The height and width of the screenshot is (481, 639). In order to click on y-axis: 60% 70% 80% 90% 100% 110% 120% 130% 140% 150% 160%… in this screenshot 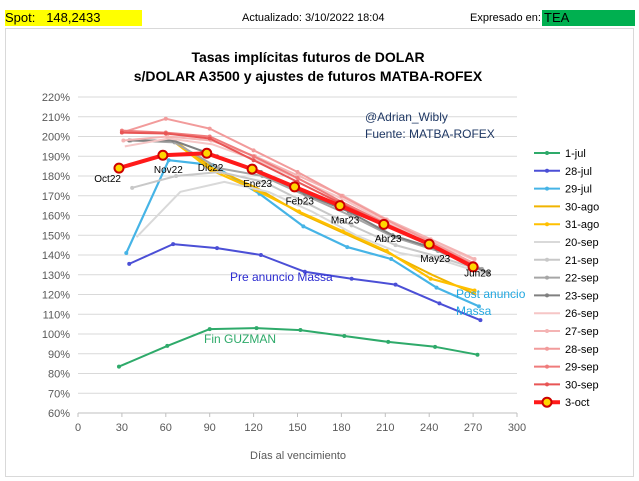, I will do `click(56, 256)`.